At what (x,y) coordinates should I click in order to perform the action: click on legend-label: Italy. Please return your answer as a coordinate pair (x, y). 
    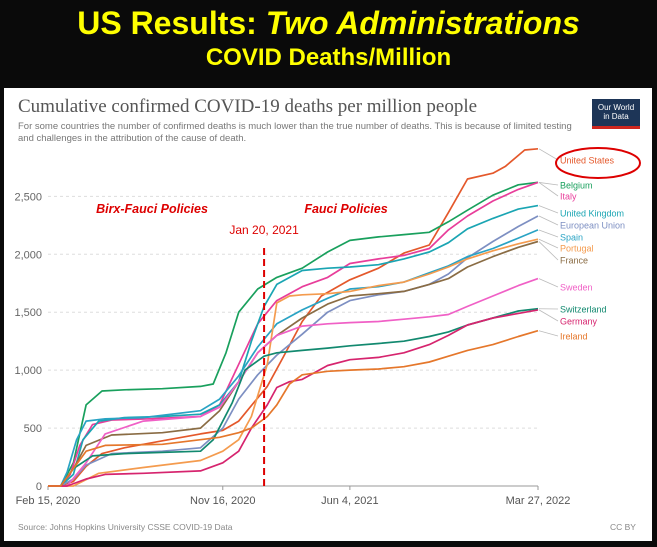
    Looking at the image, I should click on (568, 197).